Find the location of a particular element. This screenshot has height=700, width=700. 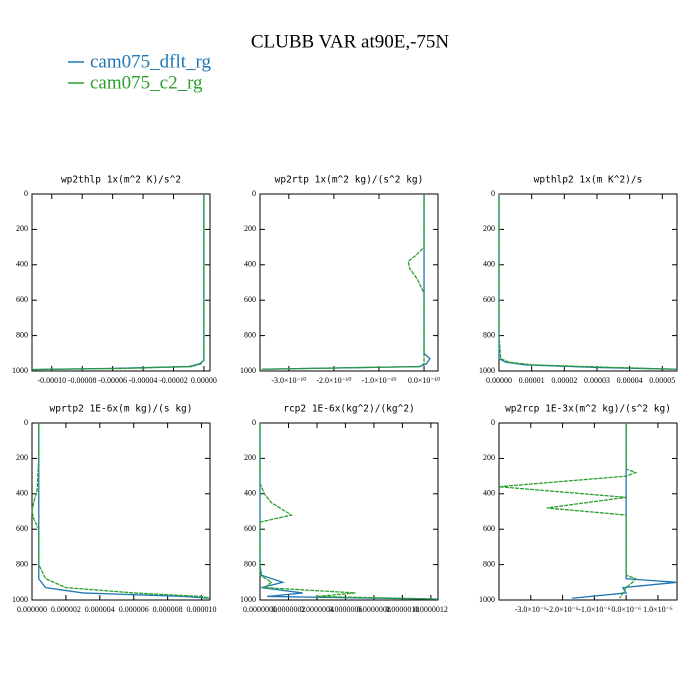

figure-title: CLUBB VAR at90E,-75N is located at coordinates (350, 41).